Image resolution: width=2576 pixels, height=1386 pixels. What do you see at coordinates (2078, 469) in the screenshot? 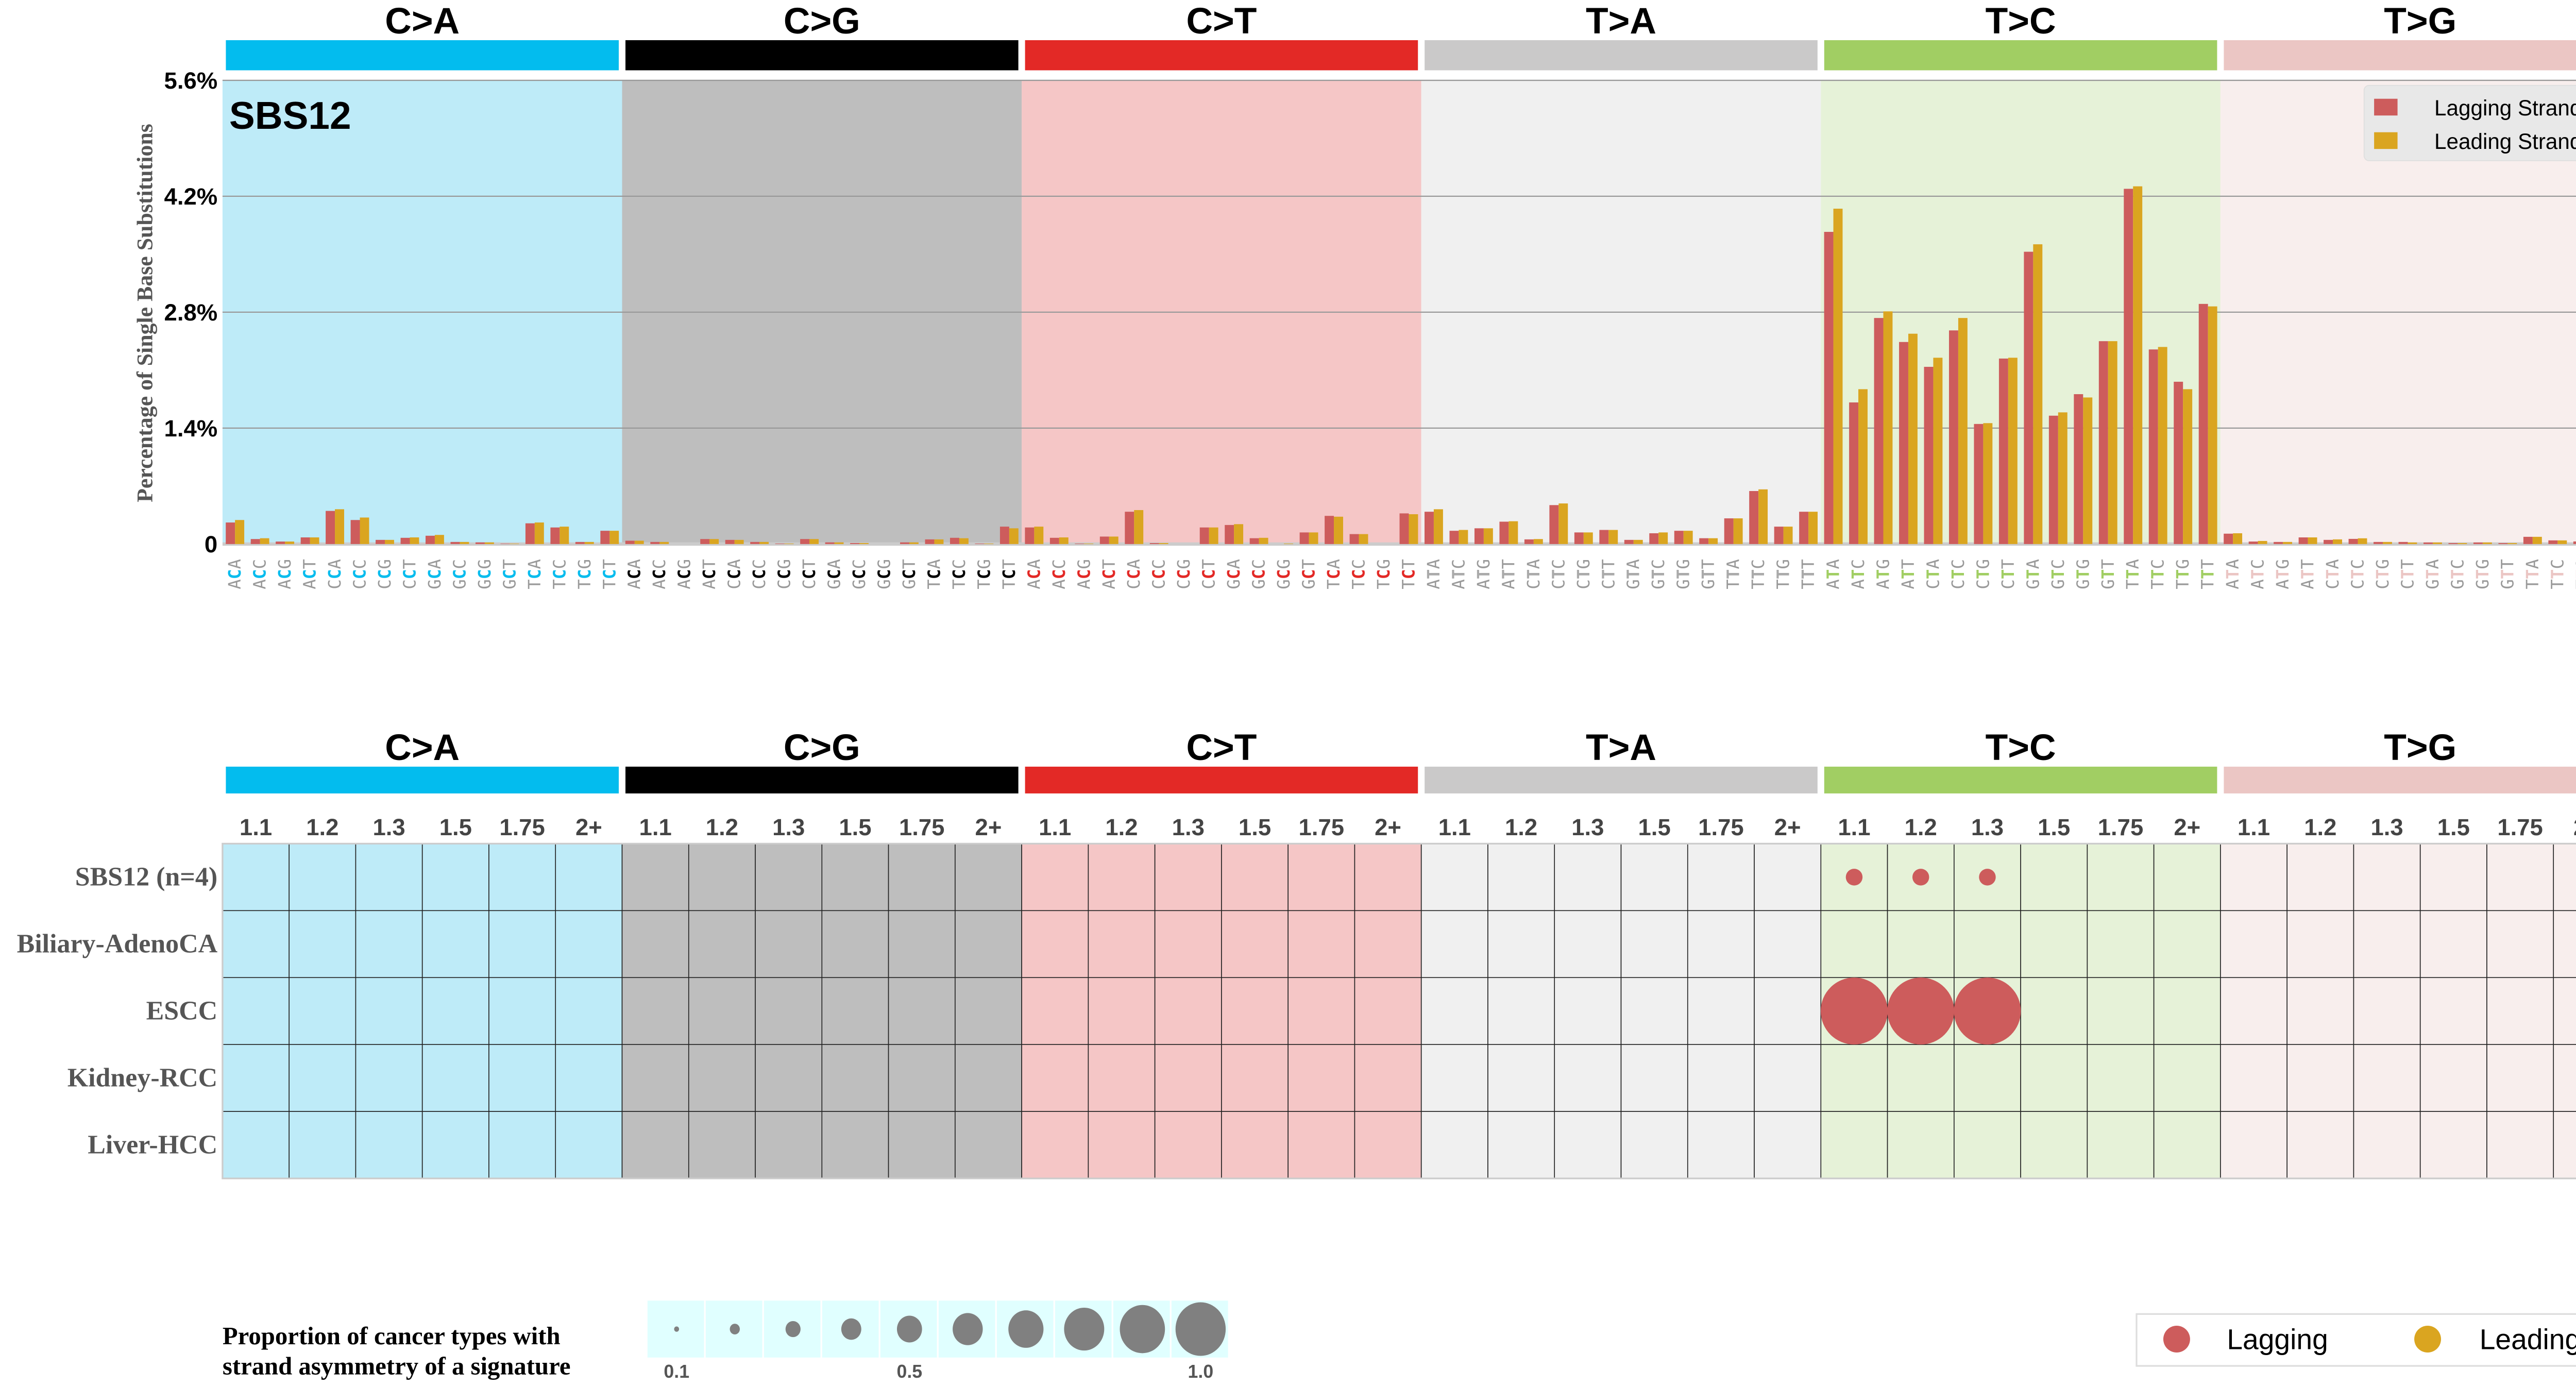
I see `bar-lagging-GTG-t-to-c` at bounding box center [2078, 469].